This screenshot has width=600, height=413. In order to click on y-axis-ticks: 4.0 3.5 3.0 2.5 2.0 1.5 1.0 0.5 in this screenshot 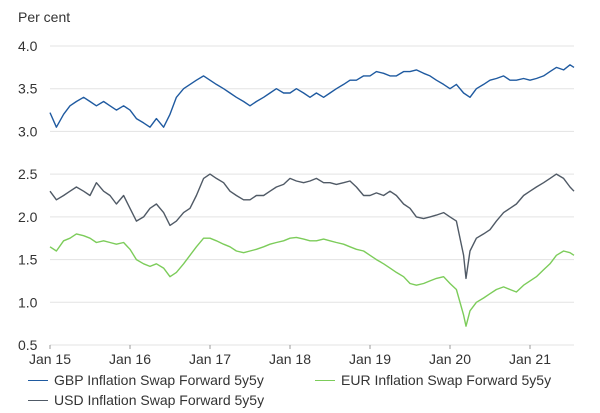, I will do `click(28, 195)`.